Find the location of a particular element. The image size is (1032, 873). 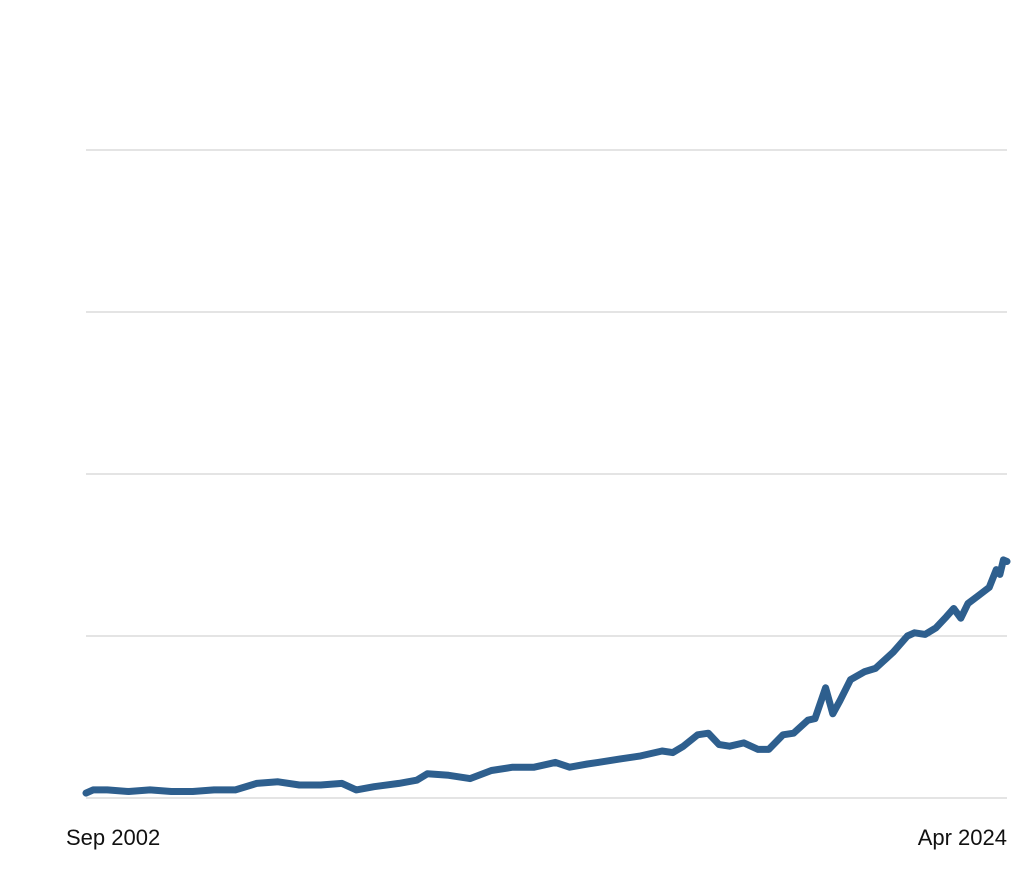

x-axis-tick-labels: Sep 2002 Apr 2024 is located at coordinates (536, 837).